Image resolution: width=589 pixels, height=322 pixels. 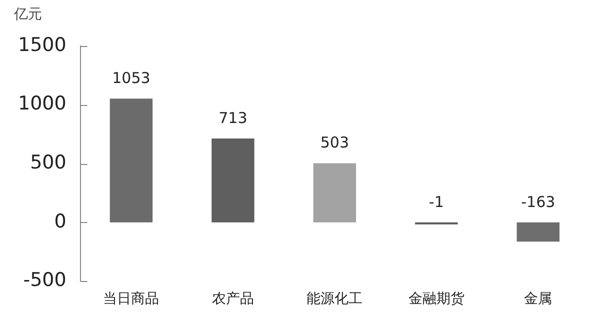 I want to click on y-tick-label: 1000, so click(x=42, y=103).